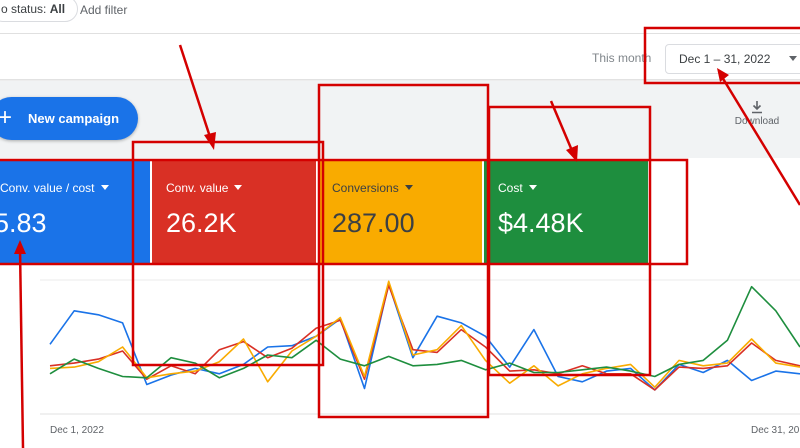 This screenshot has height=448, width=800. I want to click on download-icon, so click(757, 107).